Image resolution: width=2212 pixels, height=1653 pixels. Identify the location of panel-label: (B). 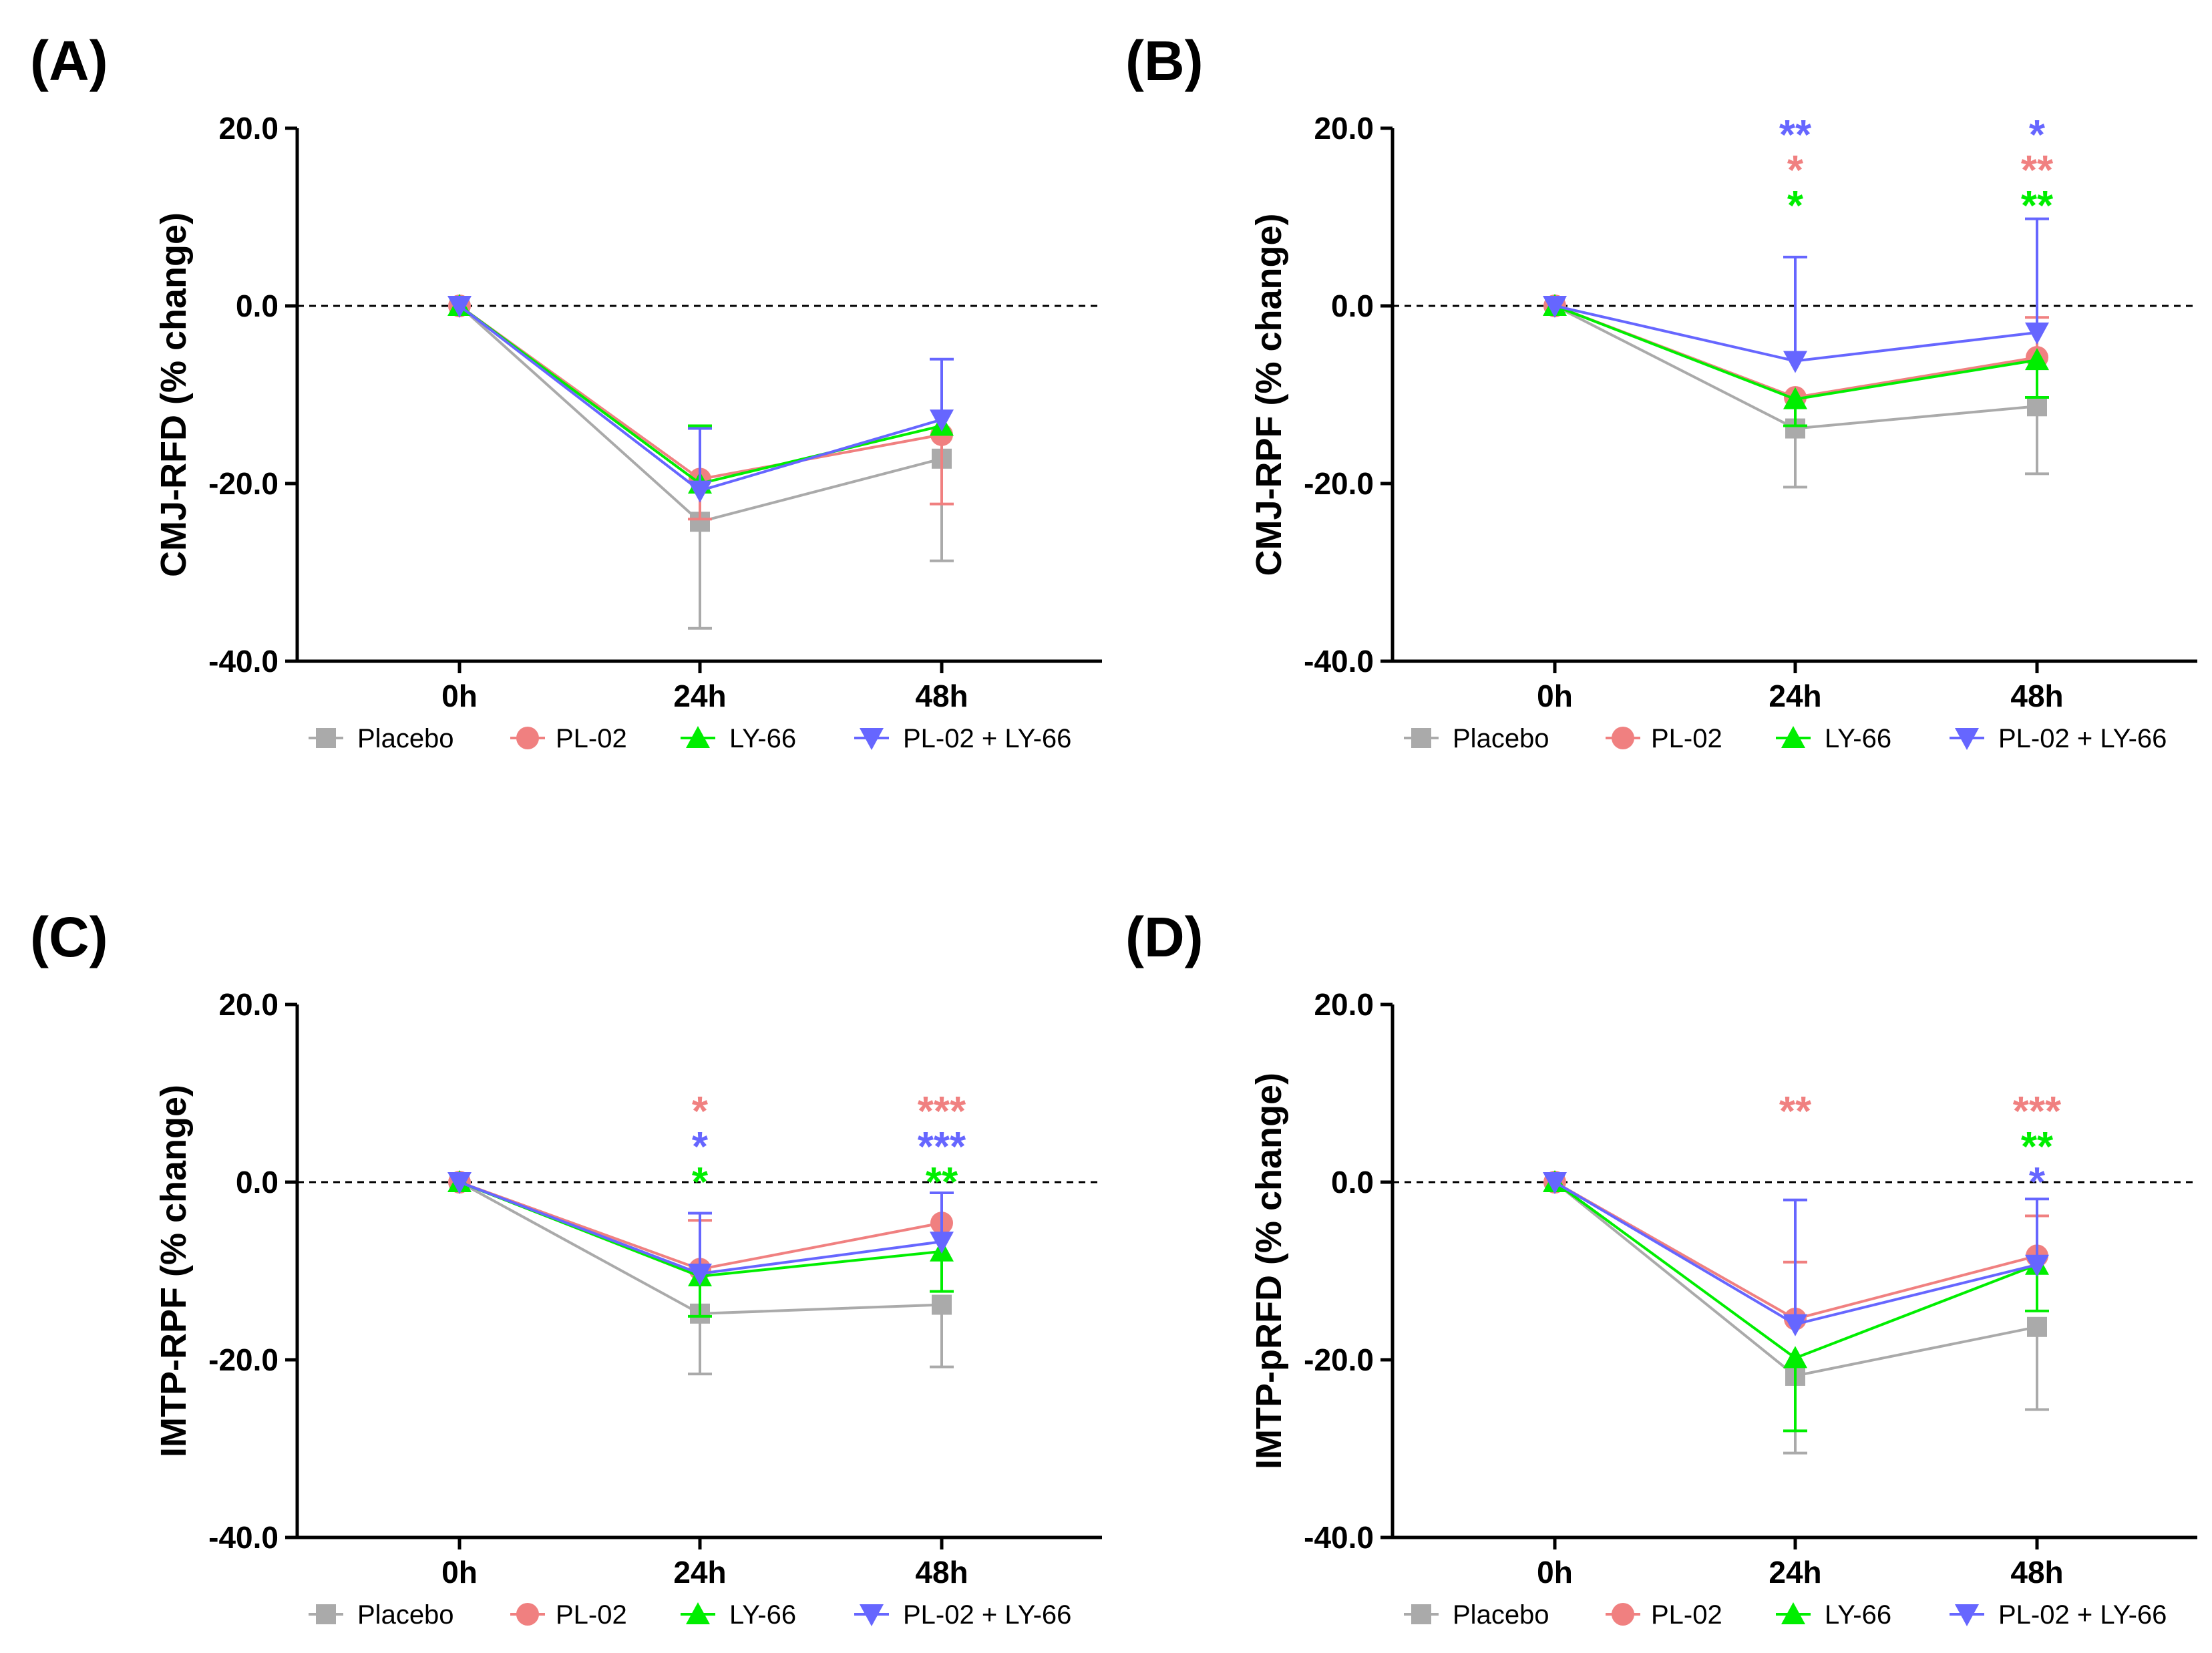
(1164, 60).